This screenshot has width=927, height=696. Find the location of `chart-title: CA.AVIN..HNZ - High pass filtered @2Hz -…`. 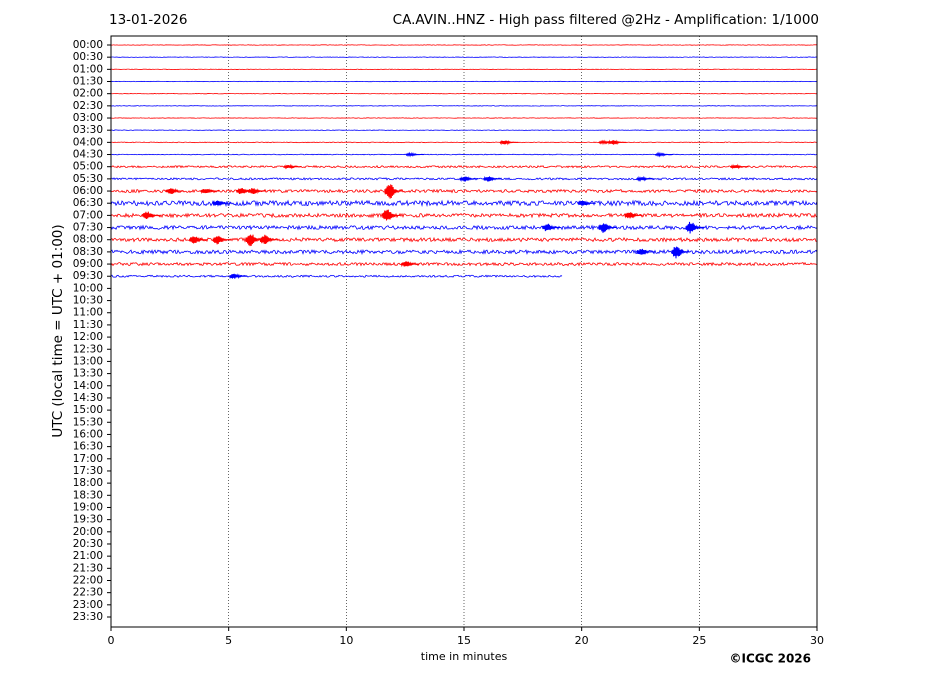

chart-title: CA.AVIN..HNZ - High pass filtered @2Hz -… is located at coordinates (606, 20).